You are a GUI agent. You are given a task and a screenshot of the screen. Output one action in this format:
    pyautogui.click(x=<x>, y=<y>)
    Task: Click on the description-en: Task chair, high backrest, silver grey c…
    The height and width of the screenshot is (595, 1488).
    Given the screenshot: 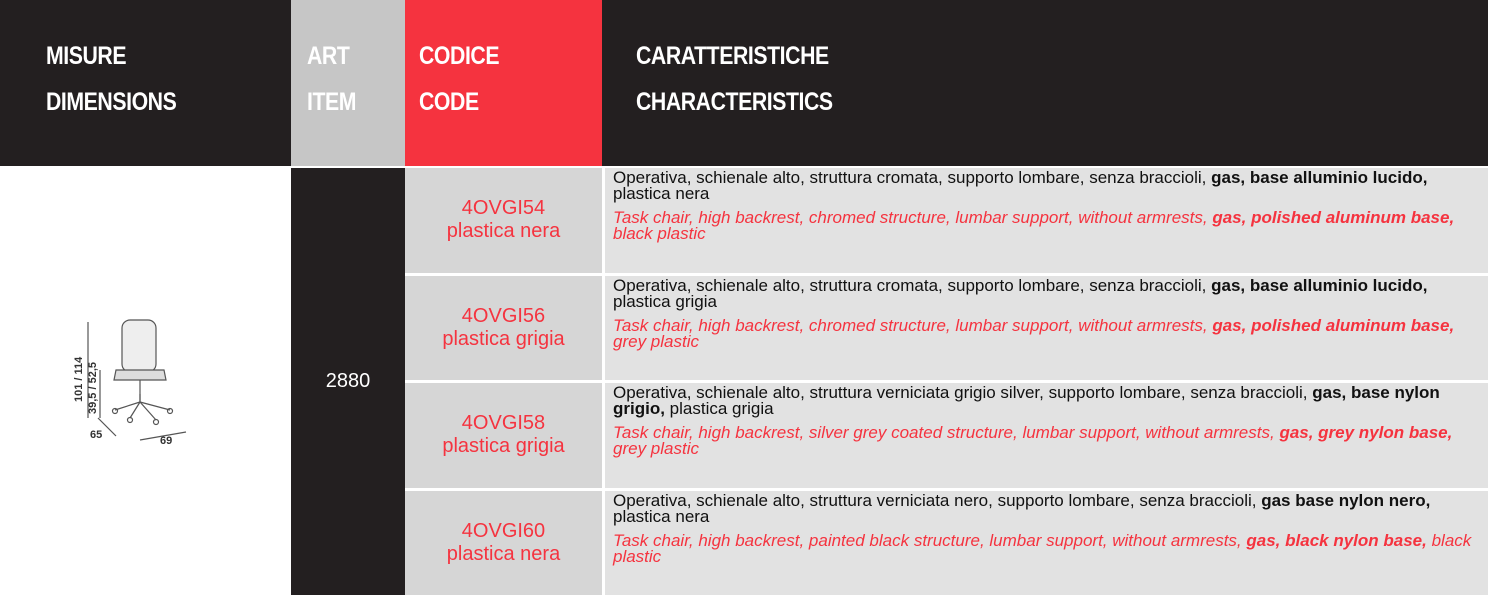 What is the action you would take?
    pyautogui.click(x=1050, y=440)
    